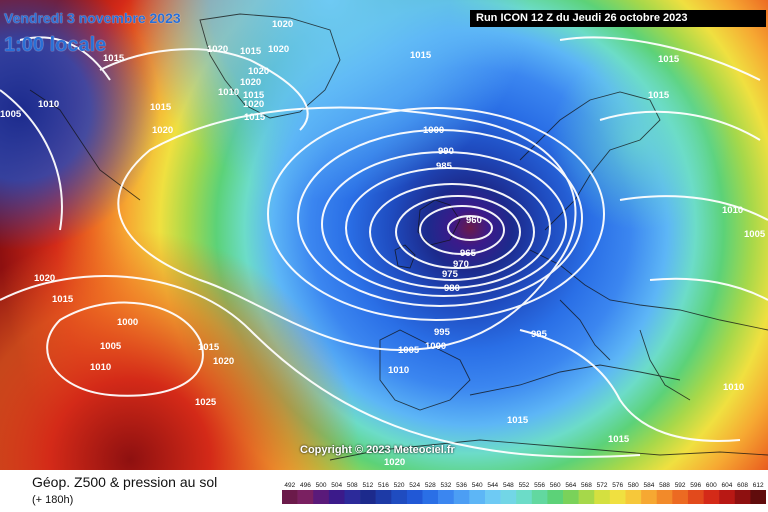 The image size is (768, 512). What do you see at coordinates (336, 485) in the screenshot?
I see `legend-value-label: 504` at bounding box center [336, 485].